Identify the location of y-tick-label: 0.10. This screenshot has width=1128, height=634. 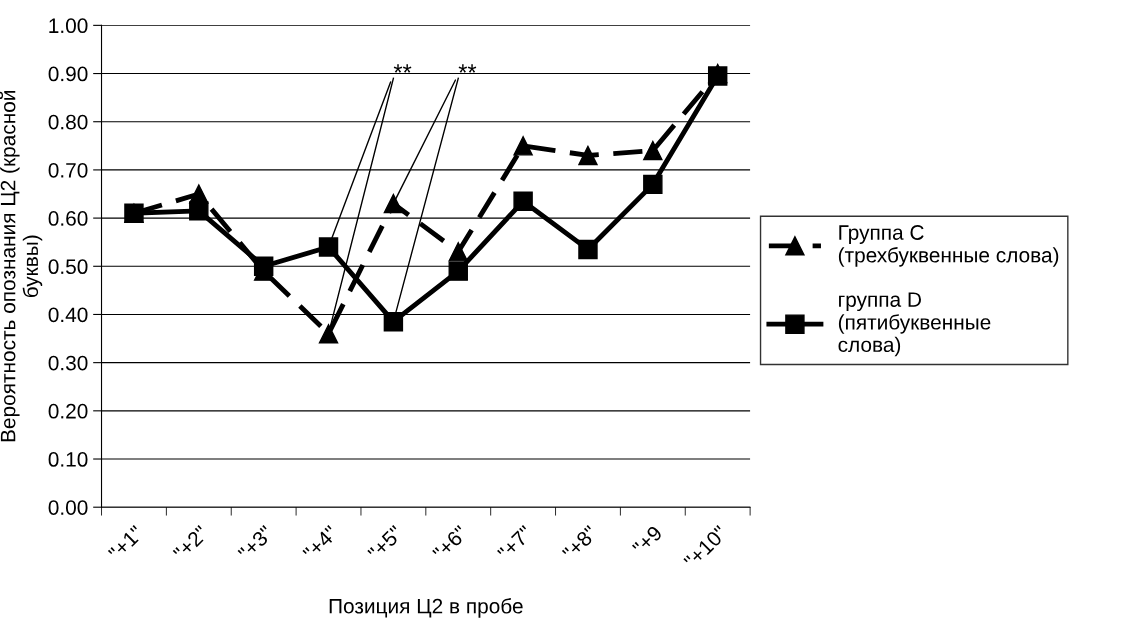
(68, 459).